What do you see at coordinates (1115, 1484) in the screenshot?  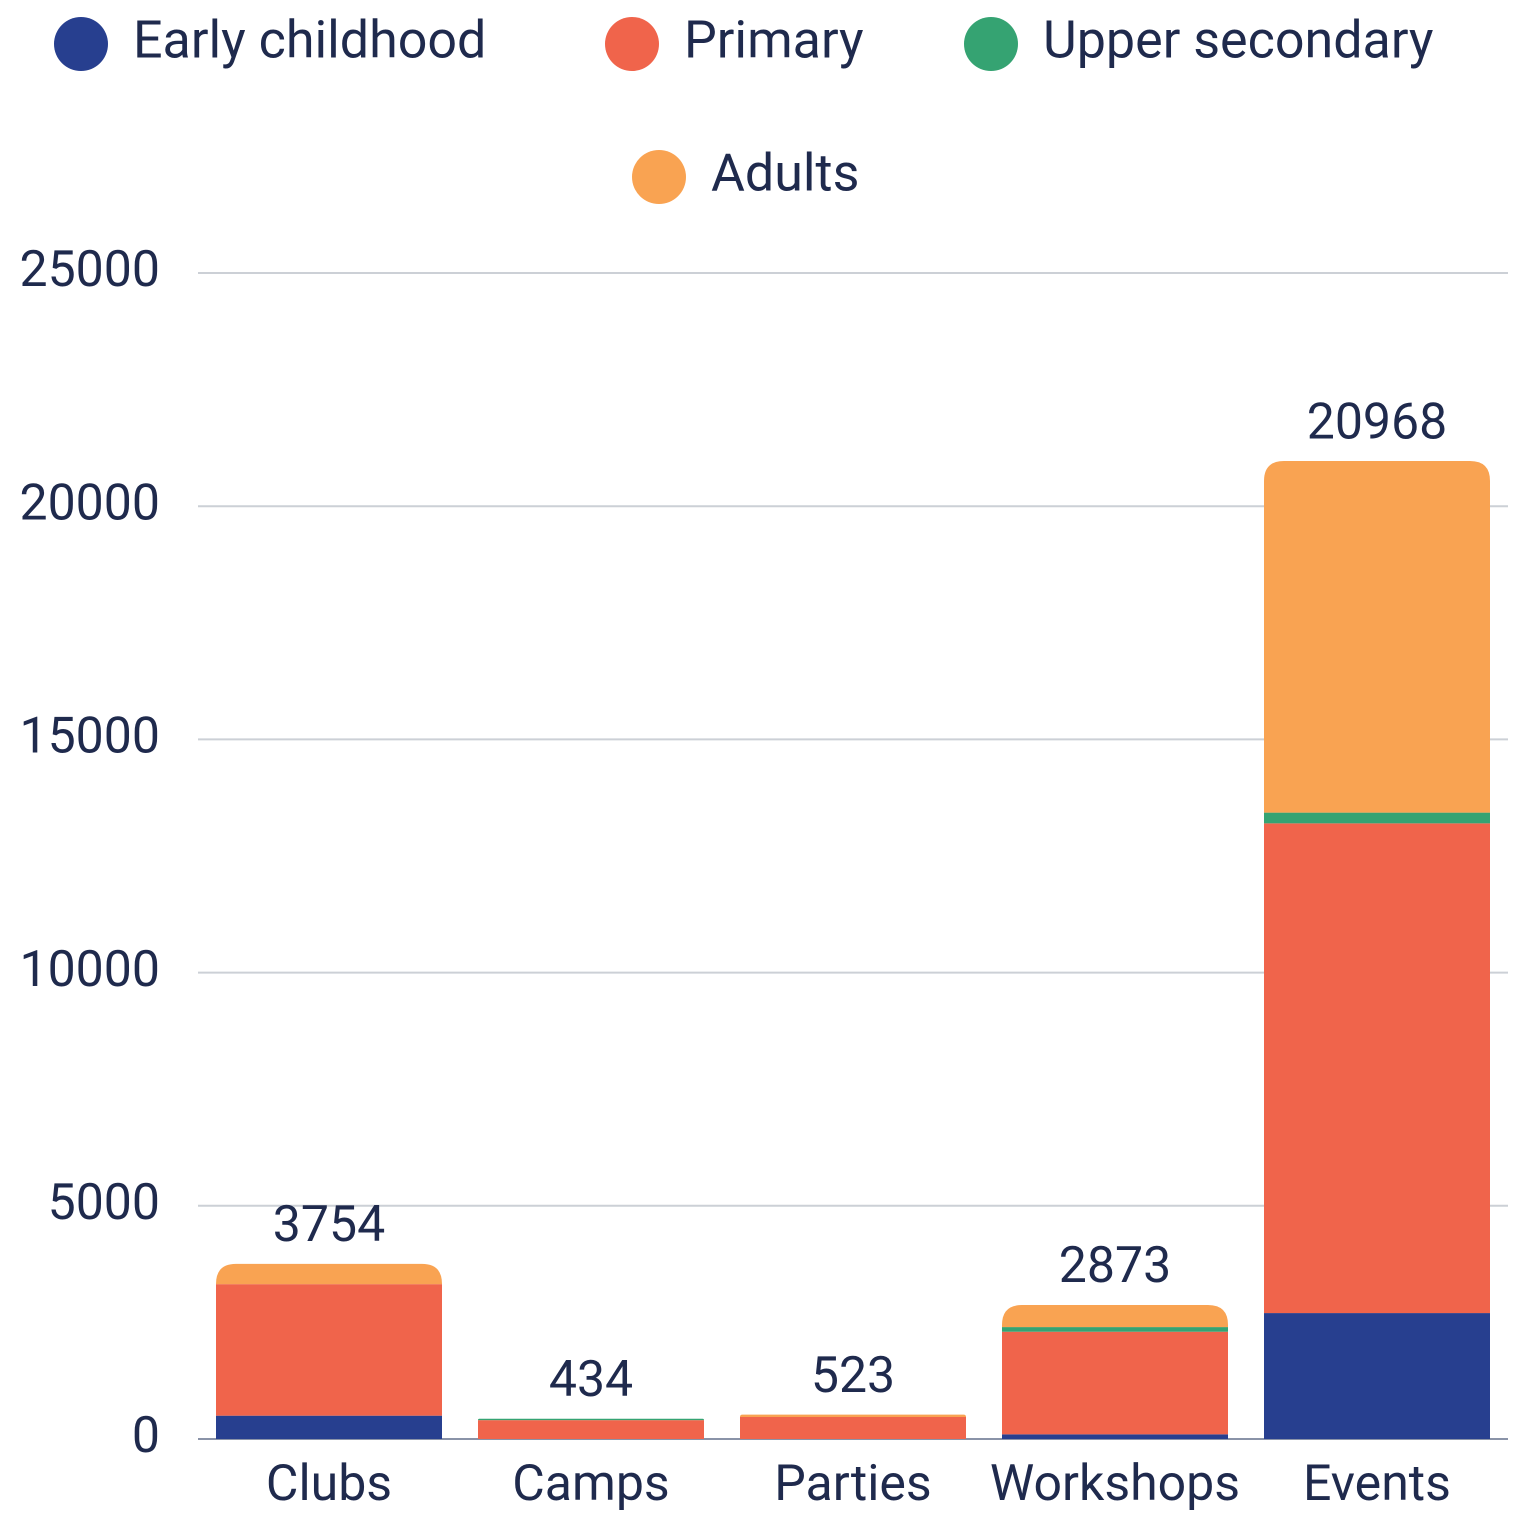 I see `x-tick-label: Workshops` at bounding box center [1115, 1484].